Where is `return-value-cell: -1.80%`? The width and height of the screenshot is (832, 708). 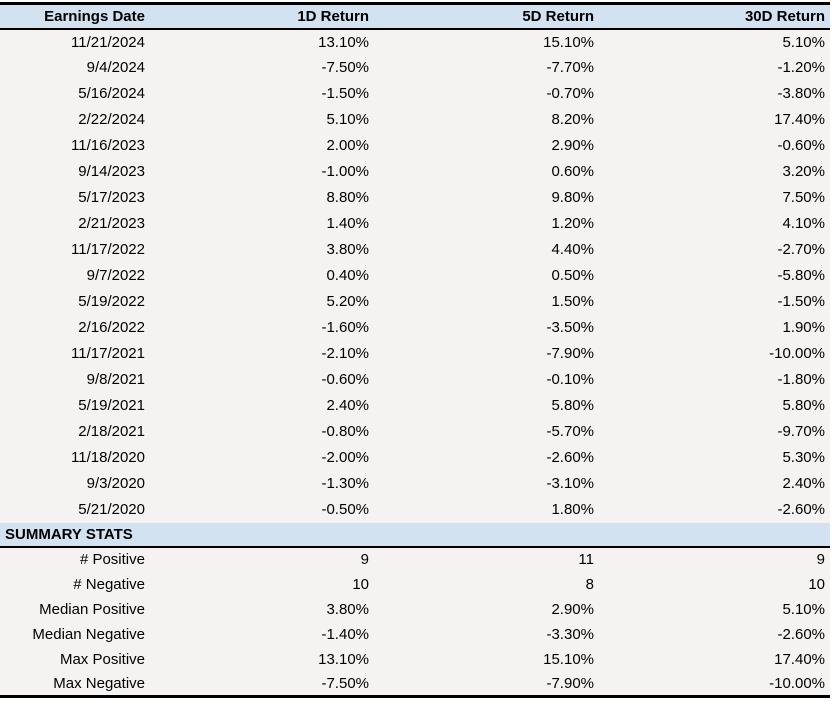
return-value-cell: -1.80% is located at coordinates (801, 379).